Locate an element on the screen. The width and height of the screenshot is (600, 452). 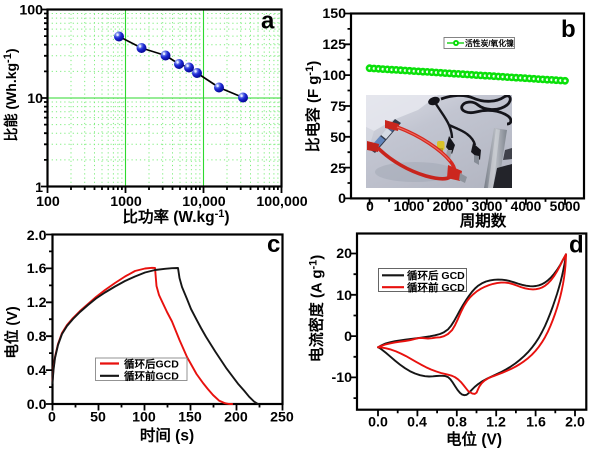
svg-text: 5000 is located at coordinates (565, 206).